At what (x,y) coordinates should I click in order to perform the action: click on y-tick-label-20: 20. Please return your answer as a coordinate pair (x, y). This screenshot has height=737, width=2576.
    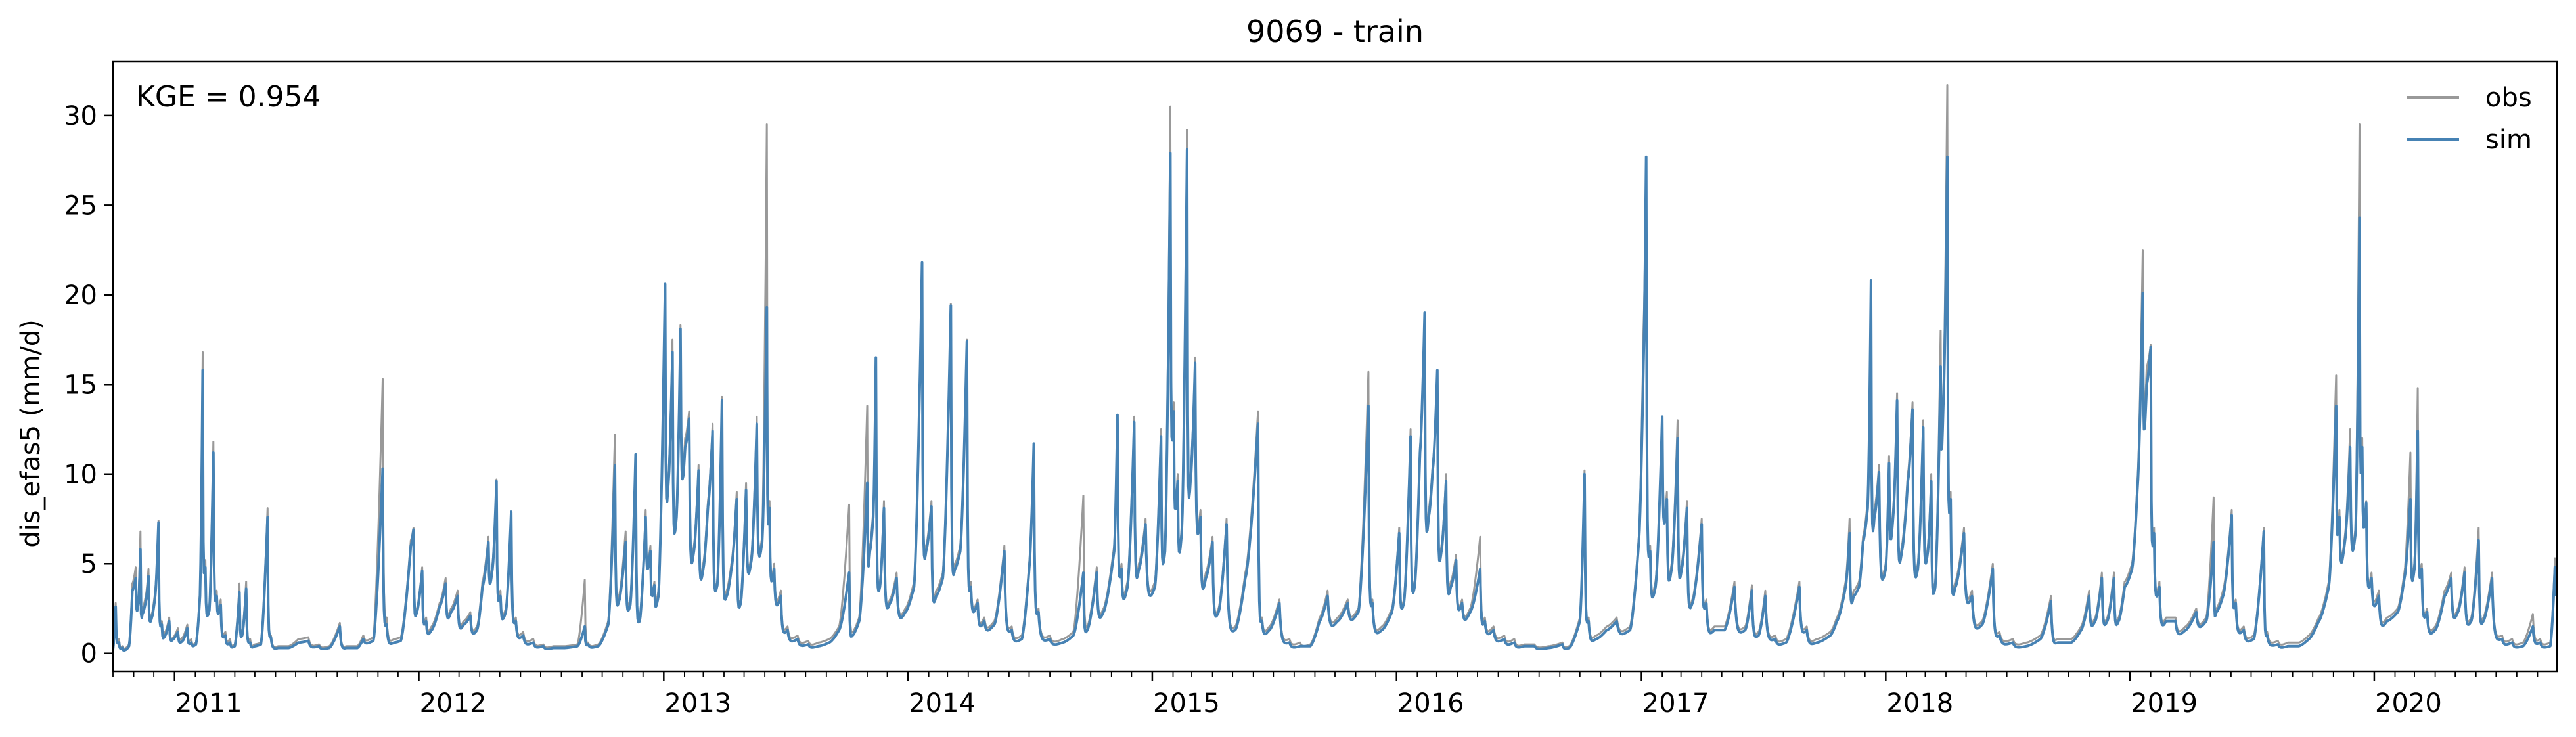
    Looking at the image, I should click on (80, 295).